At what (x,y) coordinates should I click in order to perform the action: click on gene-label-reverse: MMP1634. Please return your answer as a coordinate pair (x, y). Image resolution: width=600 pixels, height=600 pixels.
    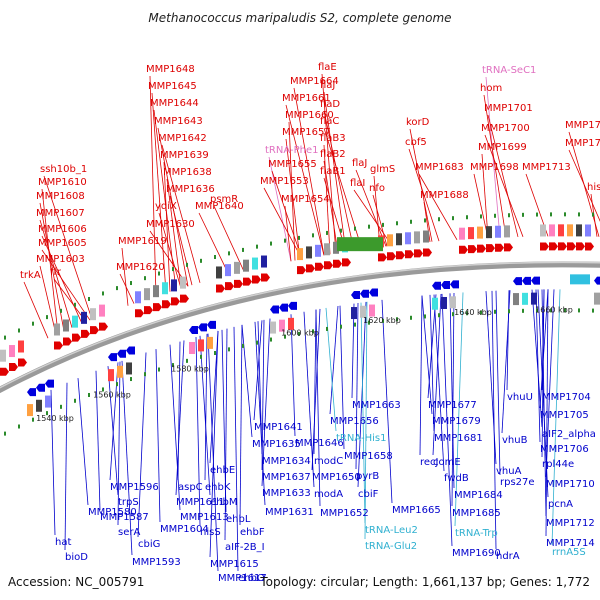
    Looking at the image, I should click on (286, 461).